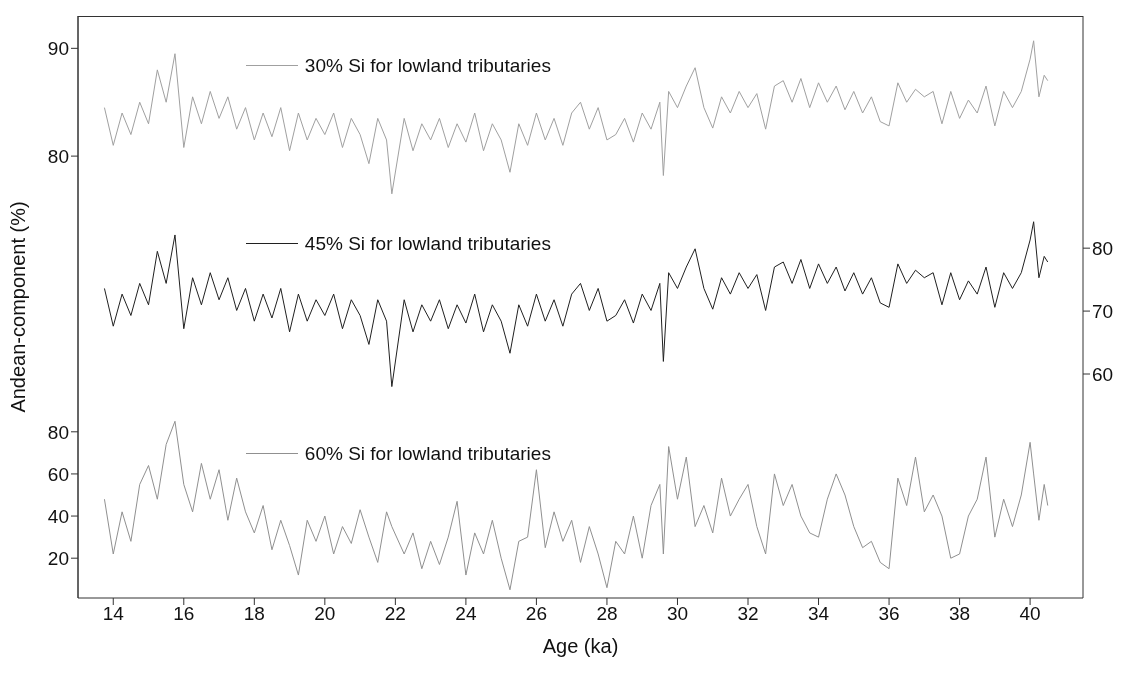 This screenshot has height=675, width=1139. I want to click on x-tick-label: 36, so click(889, 614).